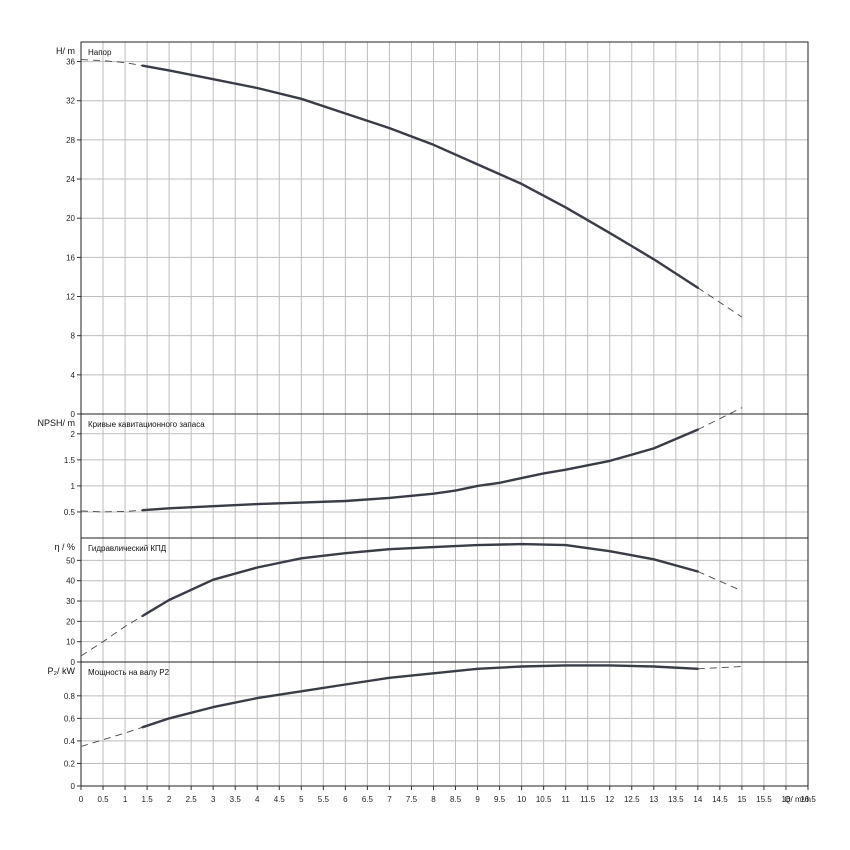 This screenshot has height=850, width=850. Describe the element at coordinates (420, 470) in the screenshot. I see `curve-npsh` at that location.